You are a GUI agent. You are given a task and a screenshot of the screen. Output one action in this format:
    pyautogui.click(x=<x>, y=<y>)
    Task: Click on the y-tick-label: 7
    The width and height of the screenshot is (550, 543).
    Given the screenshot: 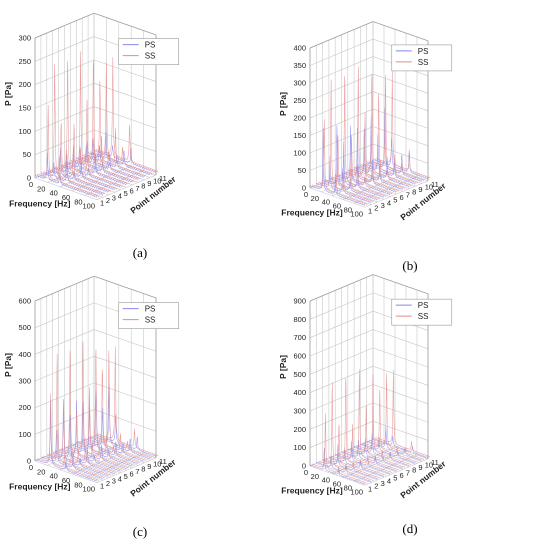 What is the action you would take?
    pyautogui.click(x=137, y=471)
    